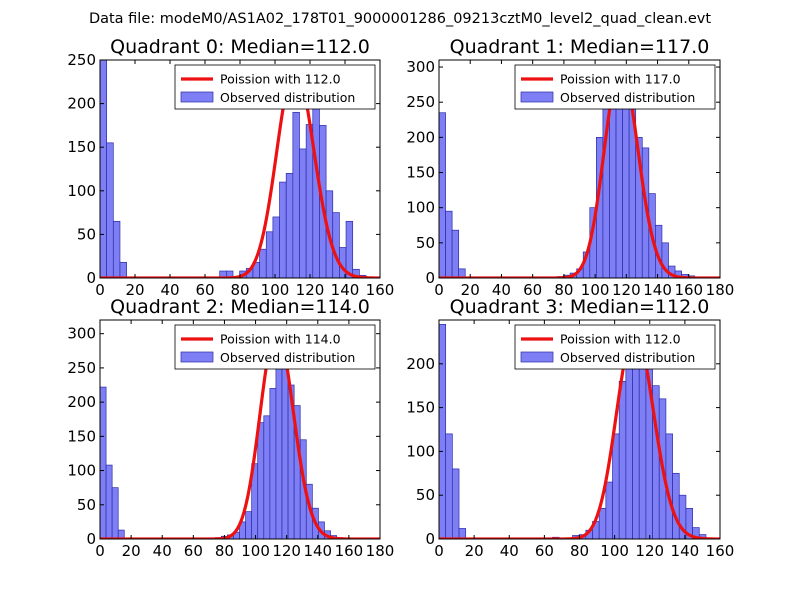  I want to click on legend-line-label: Poission with 114.0, so click(280, 339).